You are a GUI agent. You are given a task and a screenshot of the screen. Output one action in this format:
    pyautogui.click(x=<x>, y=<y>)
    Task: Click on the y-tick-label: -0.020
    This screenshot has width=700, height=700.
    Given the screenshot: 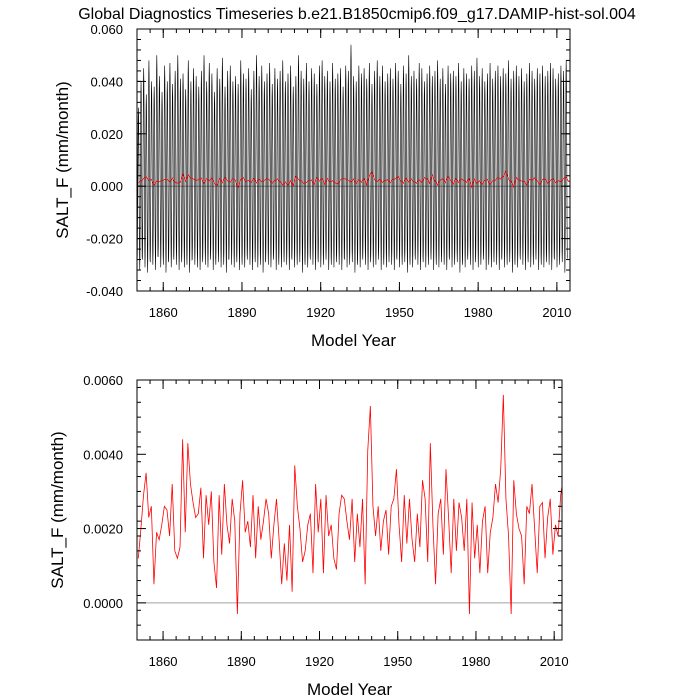 What is the action you would take?
    pyautogui.click(x=104, y=239)
    